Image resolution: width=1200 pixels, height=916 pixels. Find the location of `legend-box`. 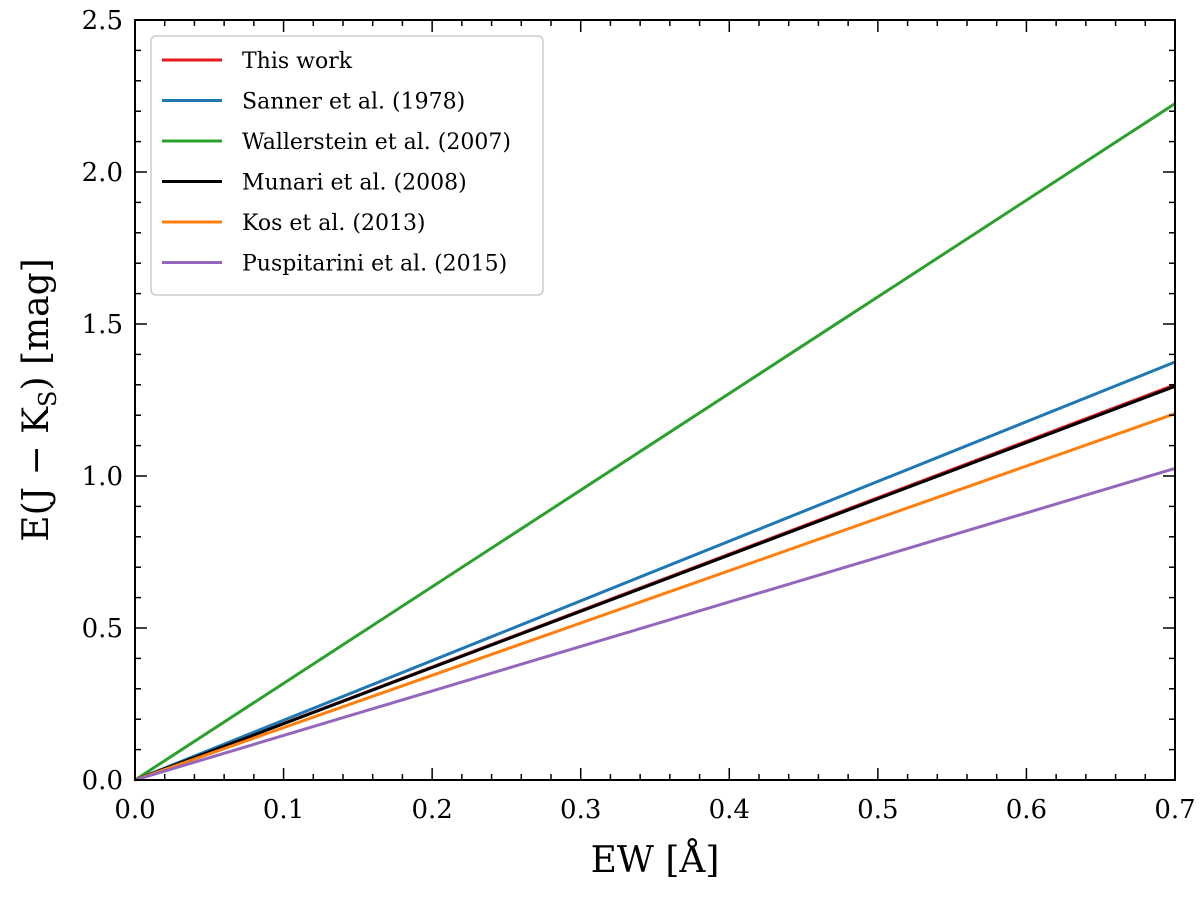

legend-box is located at coordinates (347, 165).